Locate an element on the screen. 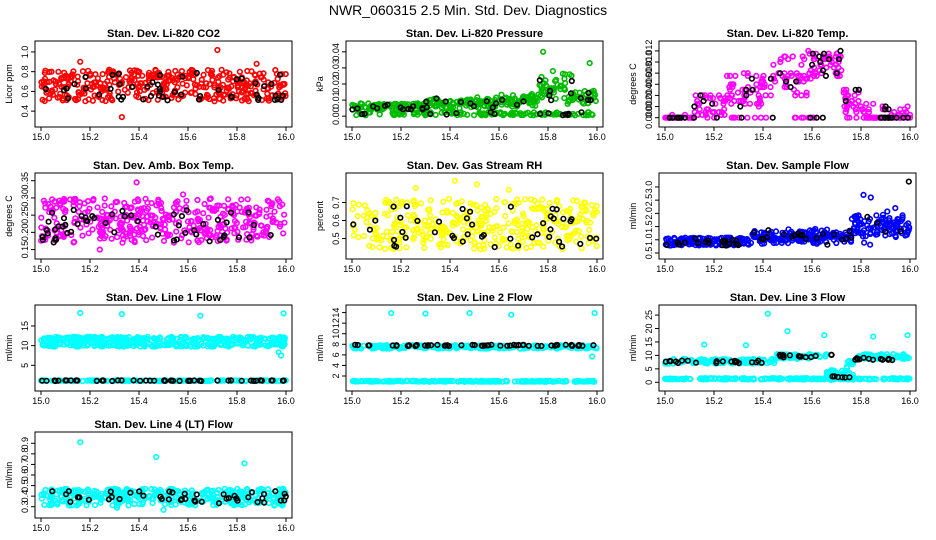 This screenshot has width=936, height=540. y-tick-label: 0.008 is located at coordinates (649, 73).